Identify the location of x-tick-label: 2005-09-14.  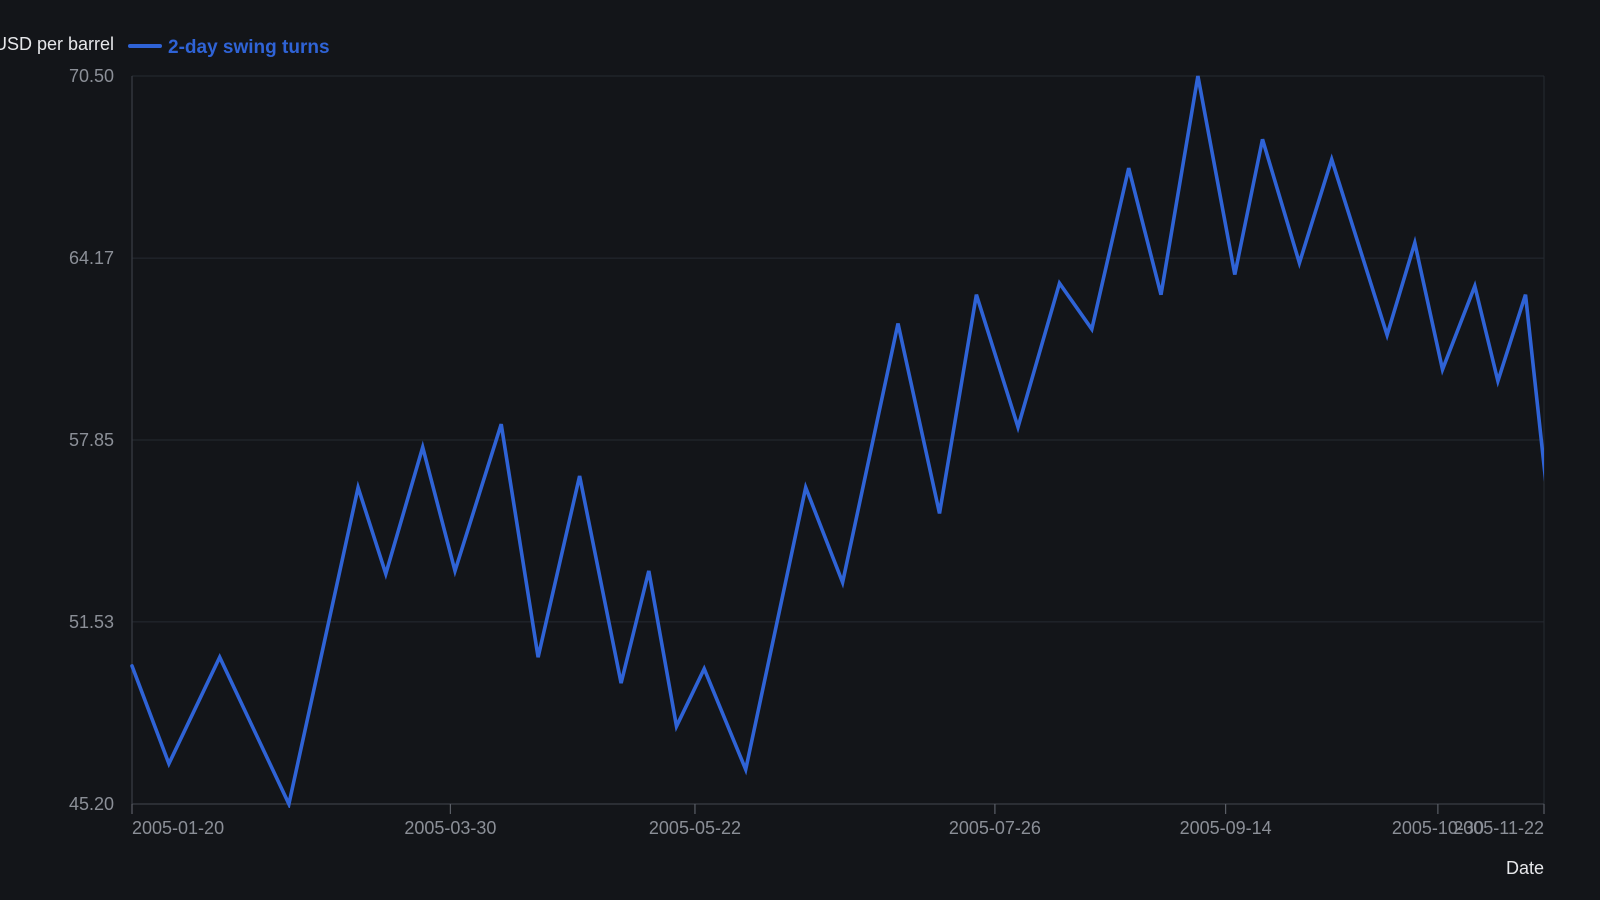
(1226, 828).